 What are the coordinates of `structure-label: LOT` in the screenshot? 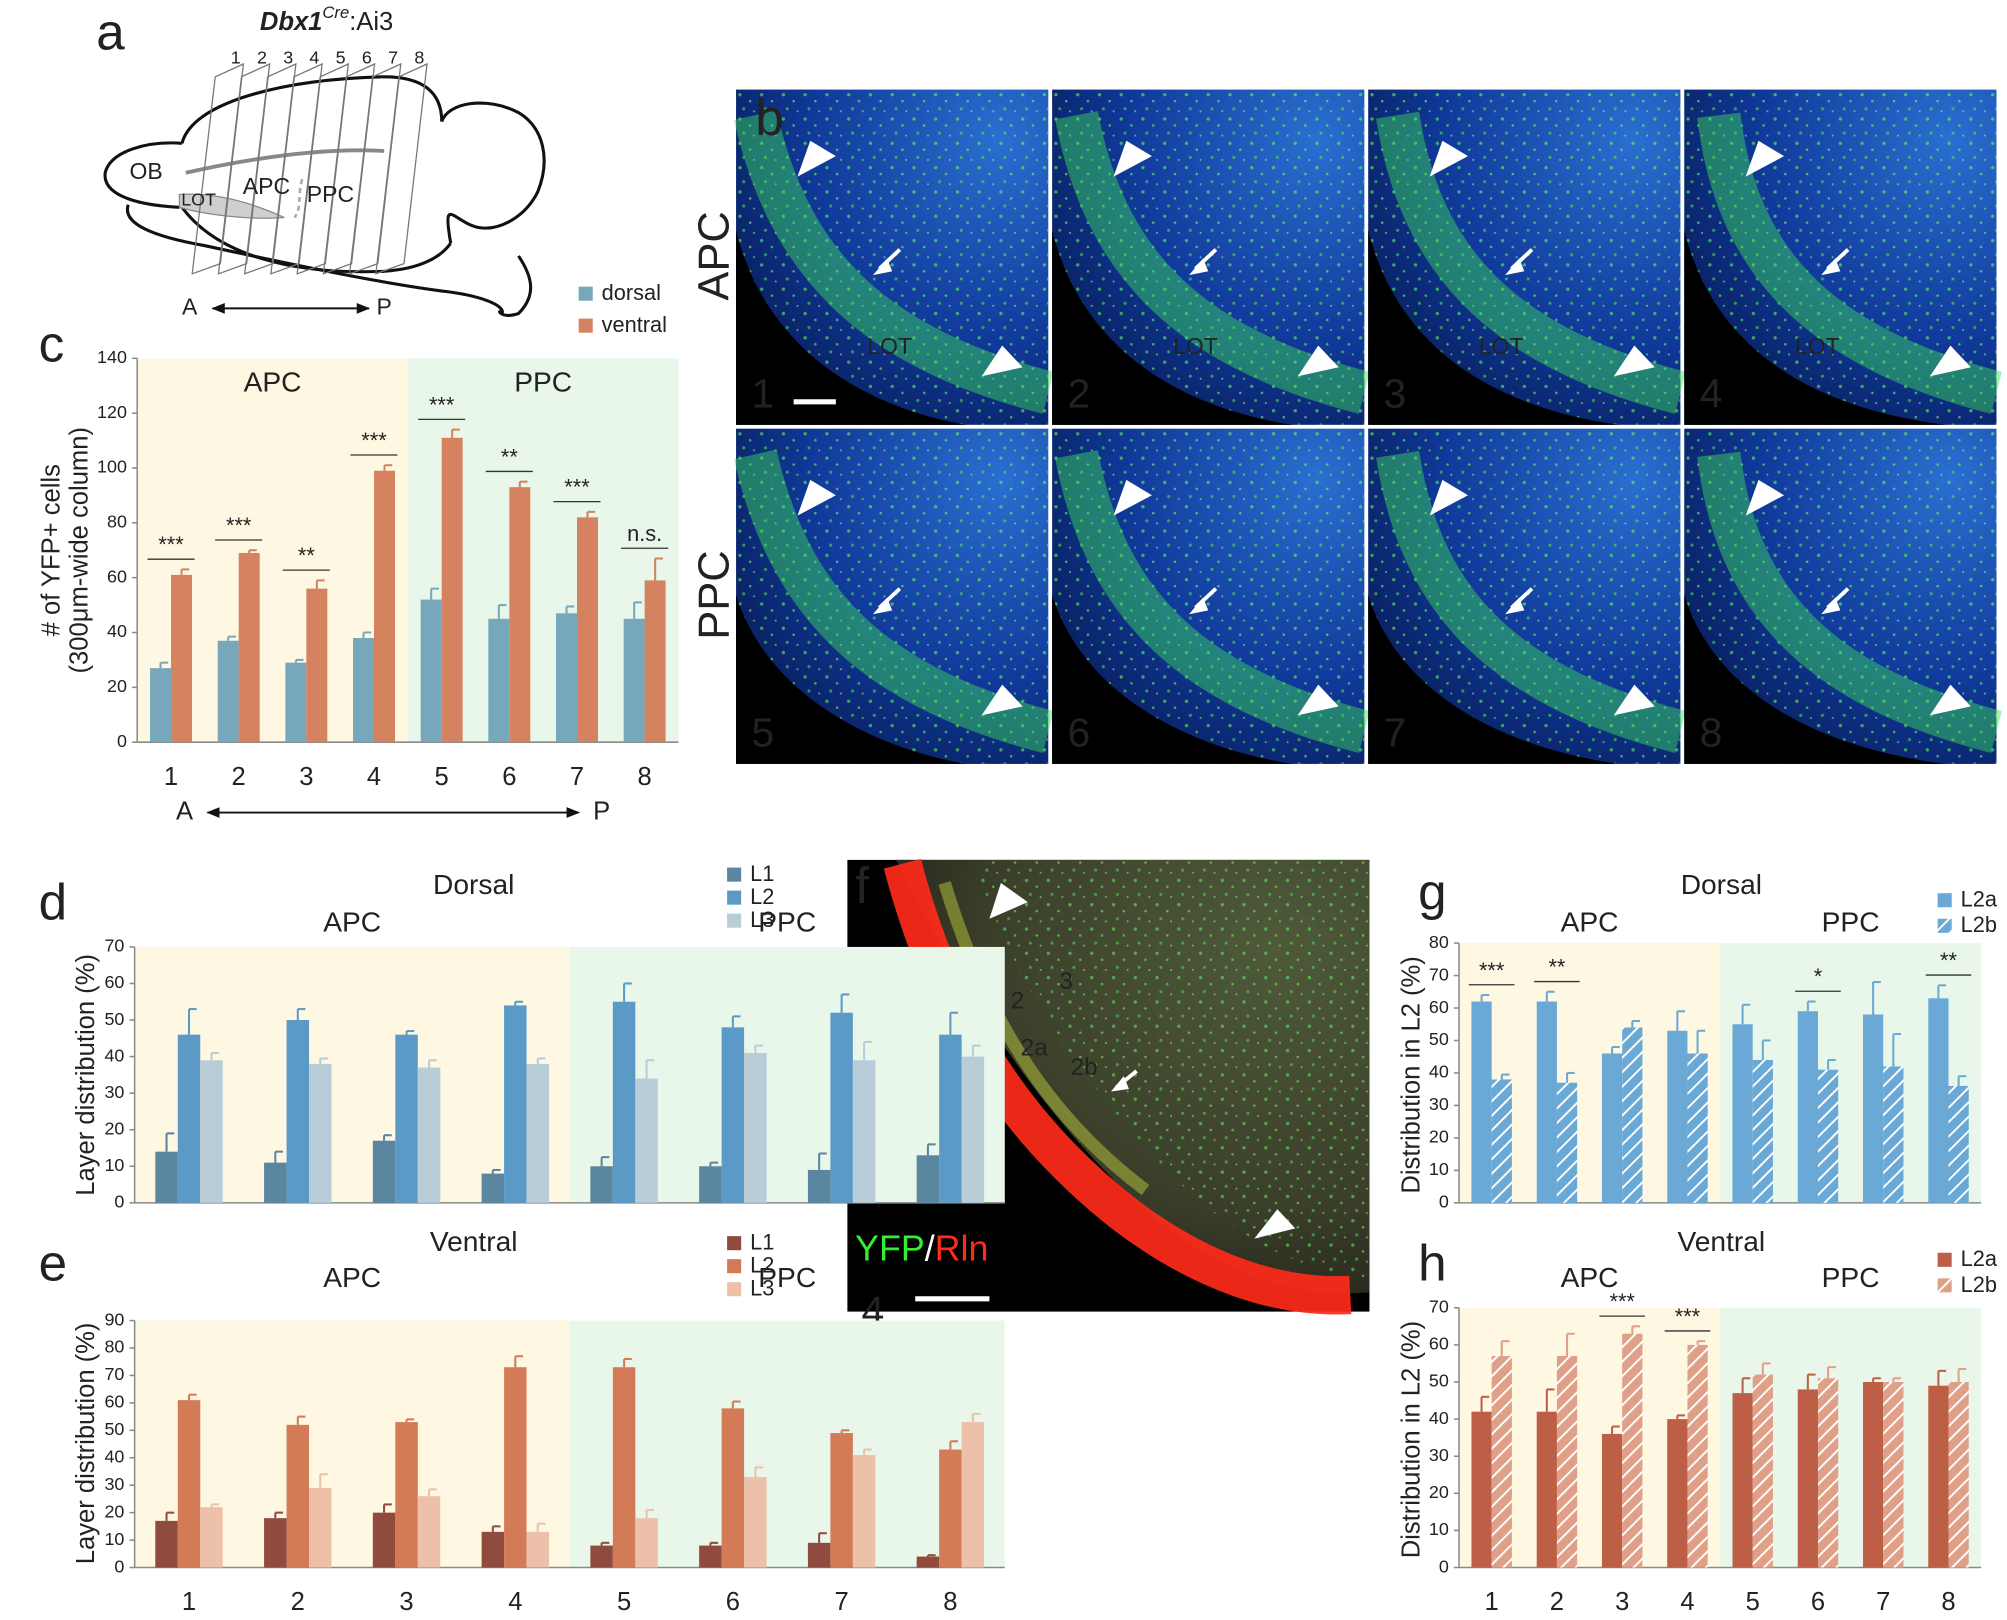 It's located at (198, 200).